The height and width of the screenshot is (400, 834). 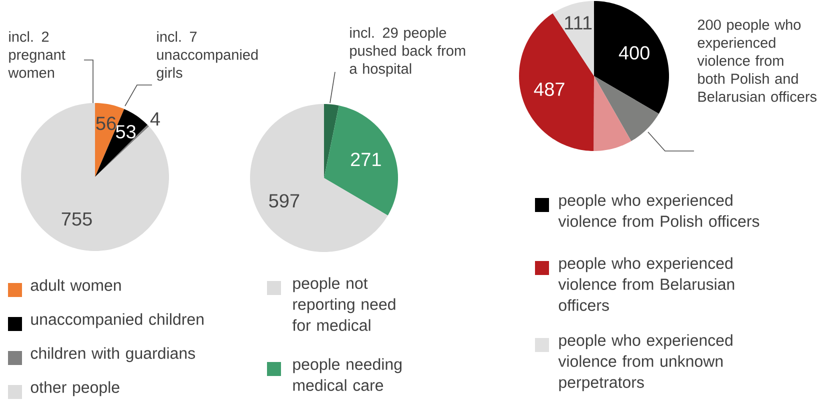 I want to click on legend-label: people not reporting need for medical, so click(x=344, y=304).